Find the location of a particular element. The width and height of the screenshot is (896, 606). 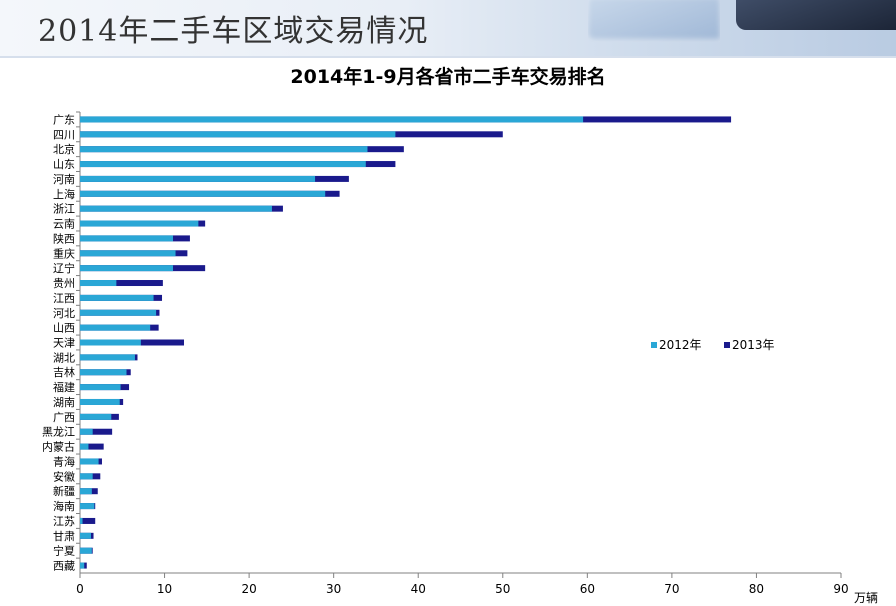

header-decoration-light is located at coordinates (654, 21).